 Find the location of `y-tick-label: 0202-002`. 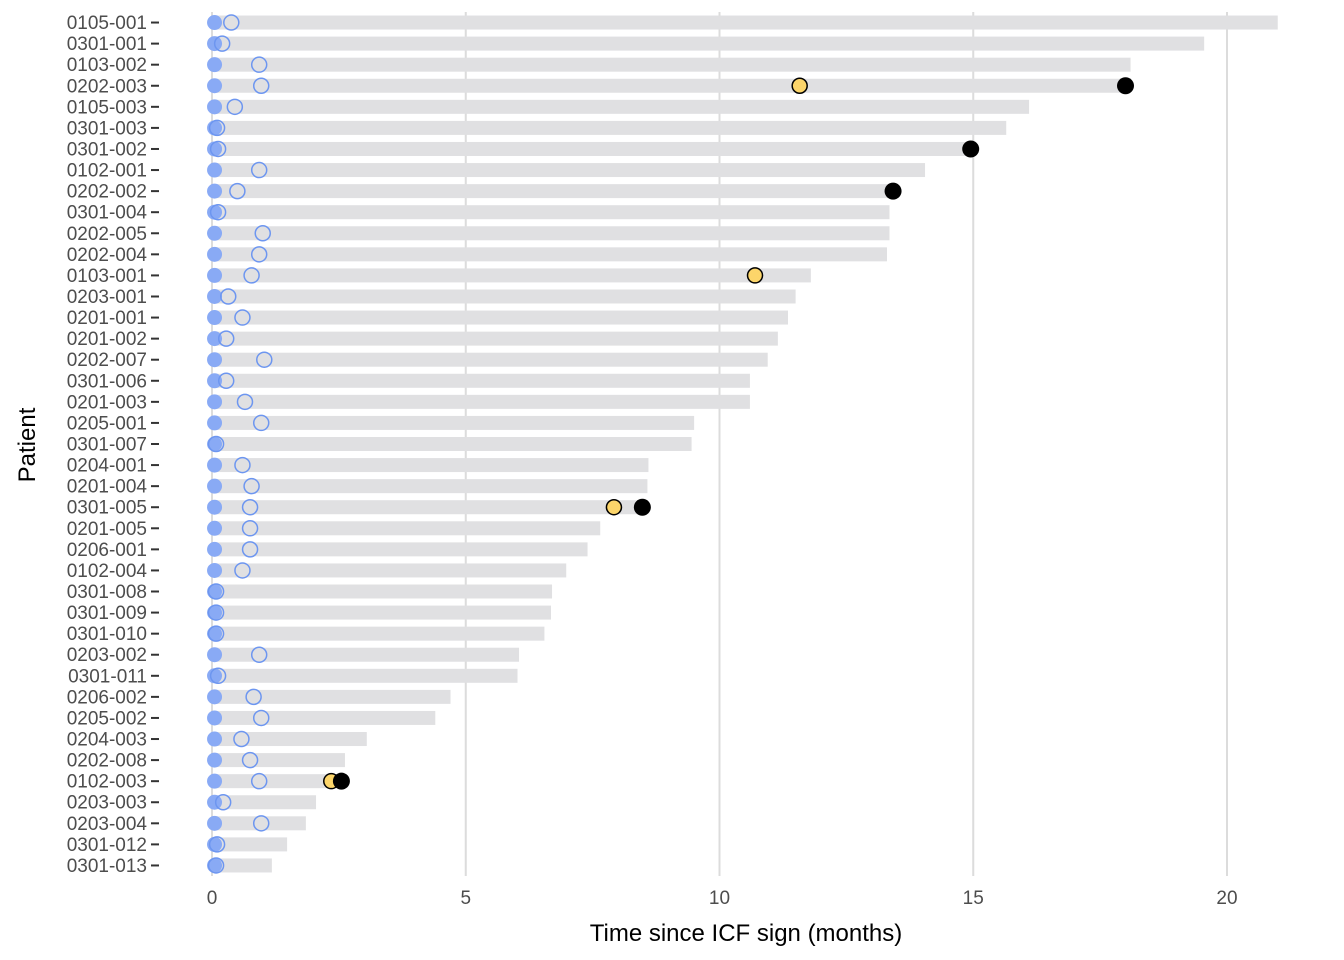

y-tick-label: 0202-002 is located at coordinates (107, 192).